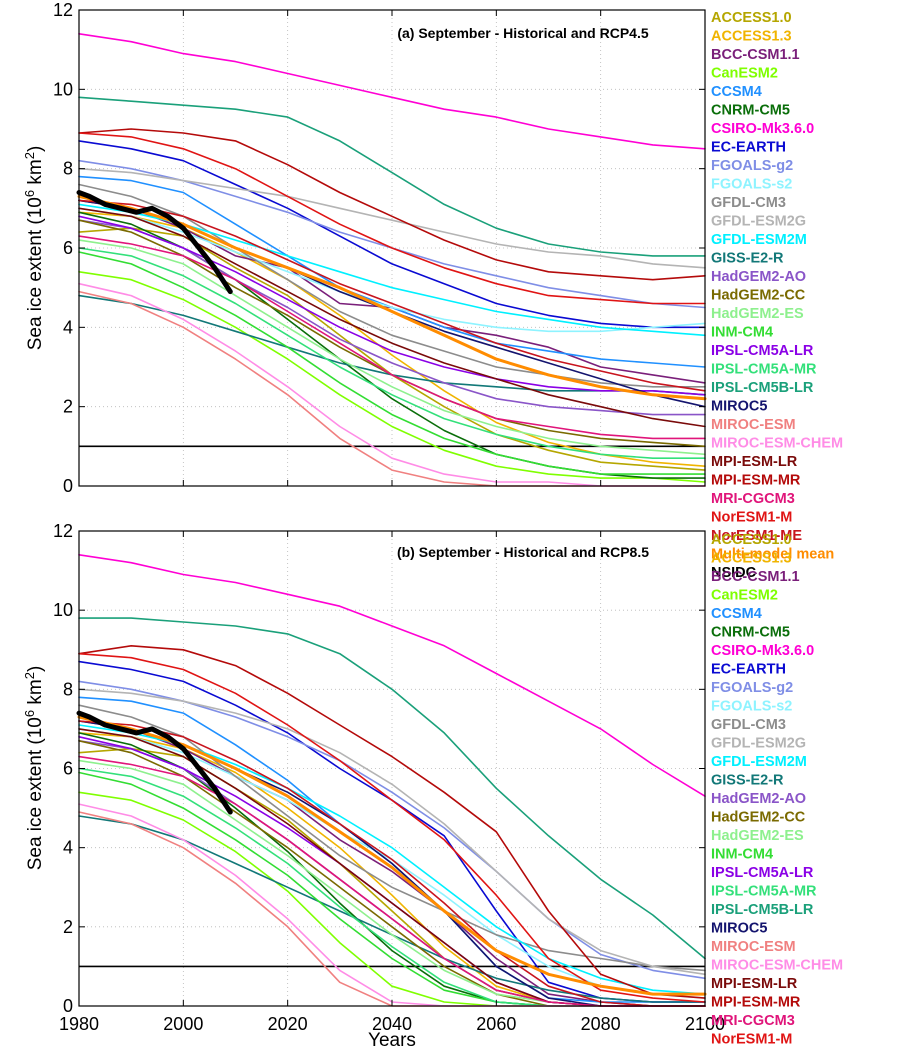  I want to click on x-axis-label: Years, so click(392, 1040).